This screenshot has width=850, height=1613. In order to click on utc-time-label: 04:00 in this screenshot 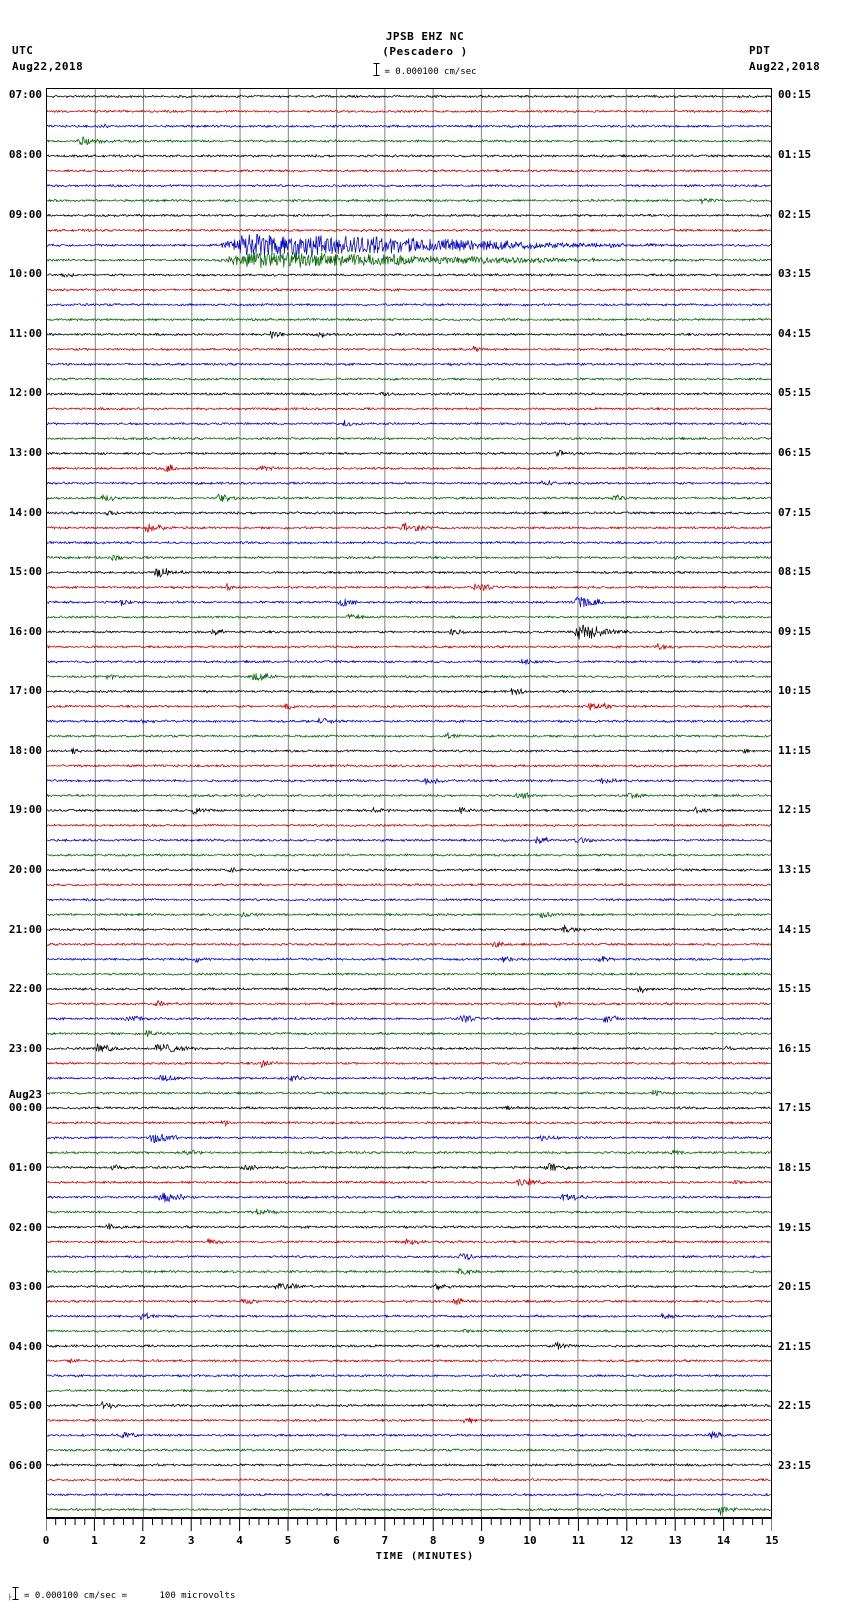, I will do `click(25, 1346)`.